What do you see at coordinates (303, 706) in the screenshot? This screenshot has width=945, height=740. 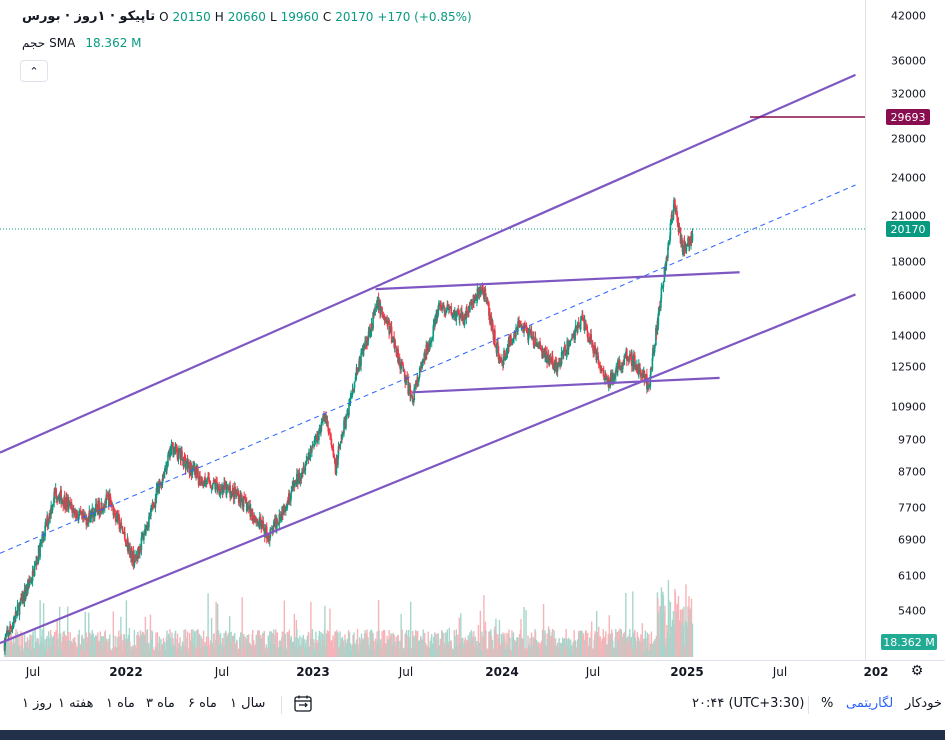 I see `date-range-icon` at bounding box center [303, 706].